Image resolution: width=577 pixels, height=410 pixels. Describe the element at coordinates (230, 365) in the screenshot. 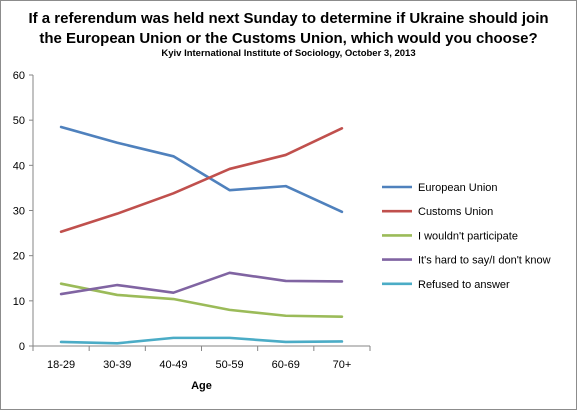

I see `x-tick-label: 50-59` at that location.